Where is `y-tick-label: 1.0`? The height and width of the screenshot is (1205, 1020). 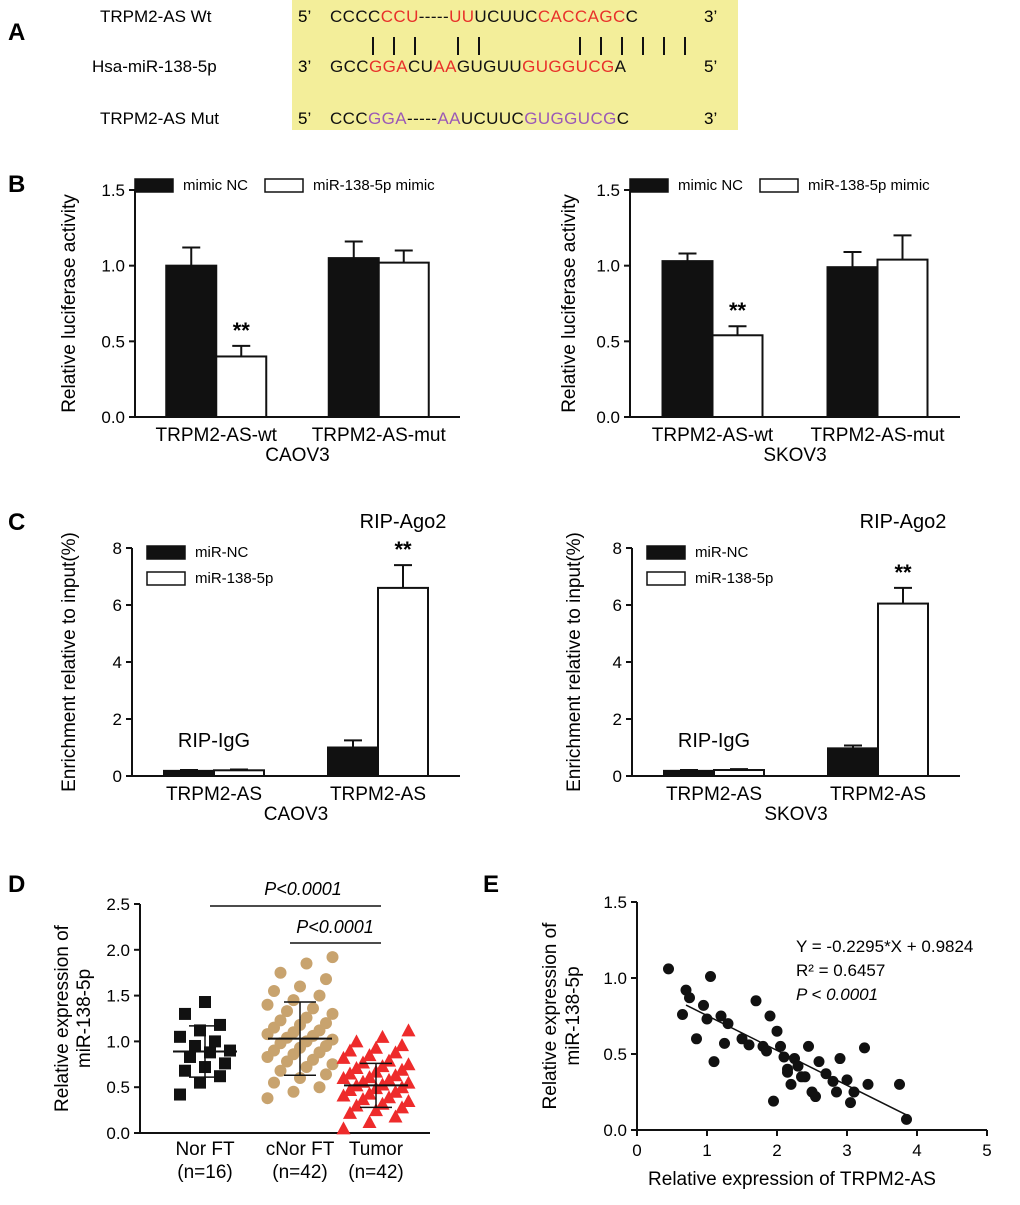
y-tick-label: 1.0 is located at coordinates (118, 1041).